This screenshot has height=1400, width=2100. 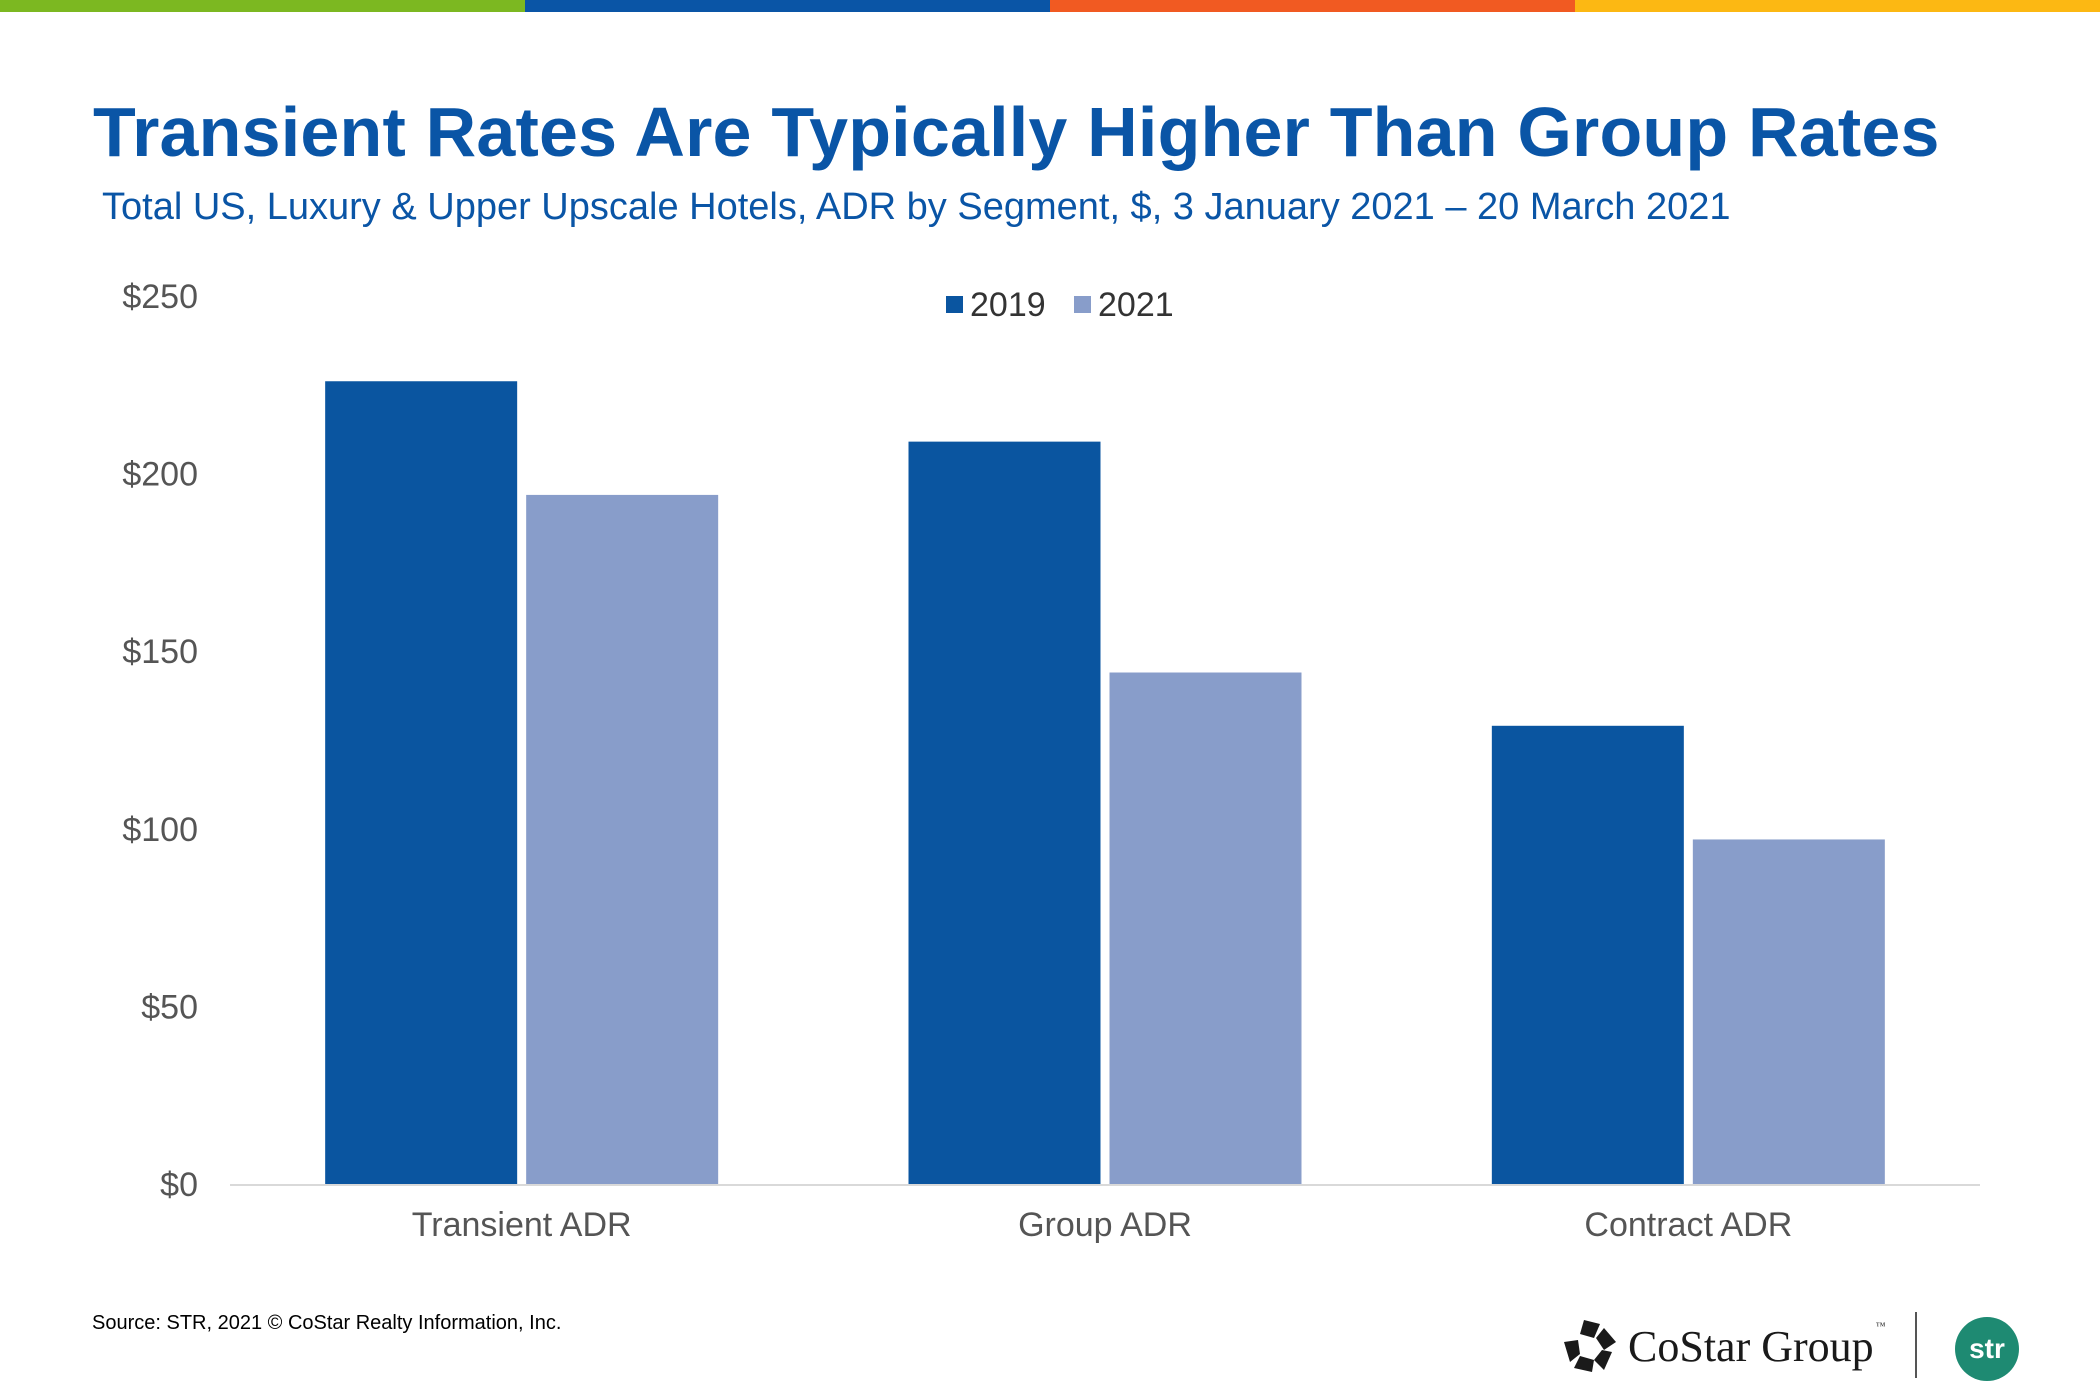 I want to click on legend-label-2021: 2021, so click(x=1136, y=305).